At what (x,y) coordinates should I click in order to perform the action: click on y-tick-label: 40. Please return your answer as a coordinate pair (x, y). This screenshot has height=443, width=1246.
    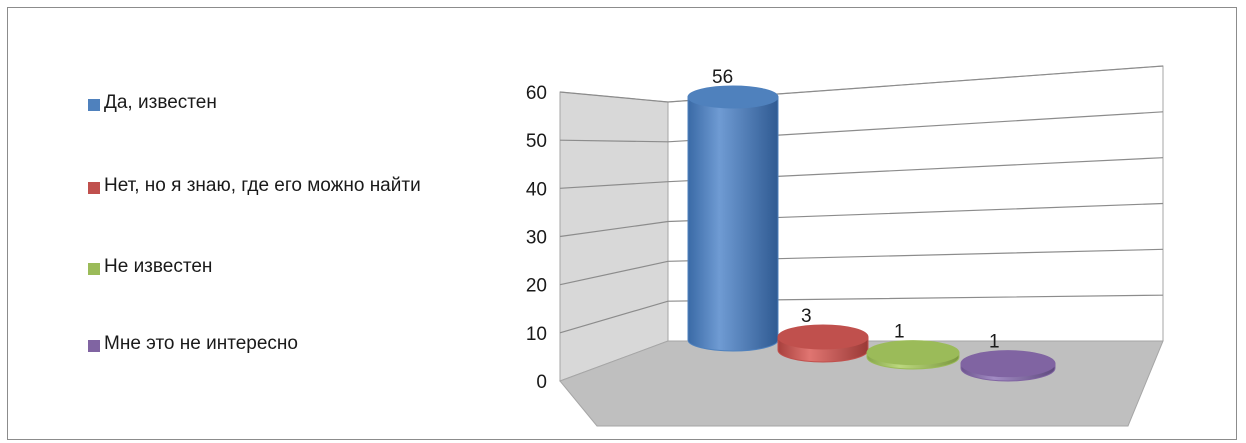
    Looking at the image, I should click on (536, 189).